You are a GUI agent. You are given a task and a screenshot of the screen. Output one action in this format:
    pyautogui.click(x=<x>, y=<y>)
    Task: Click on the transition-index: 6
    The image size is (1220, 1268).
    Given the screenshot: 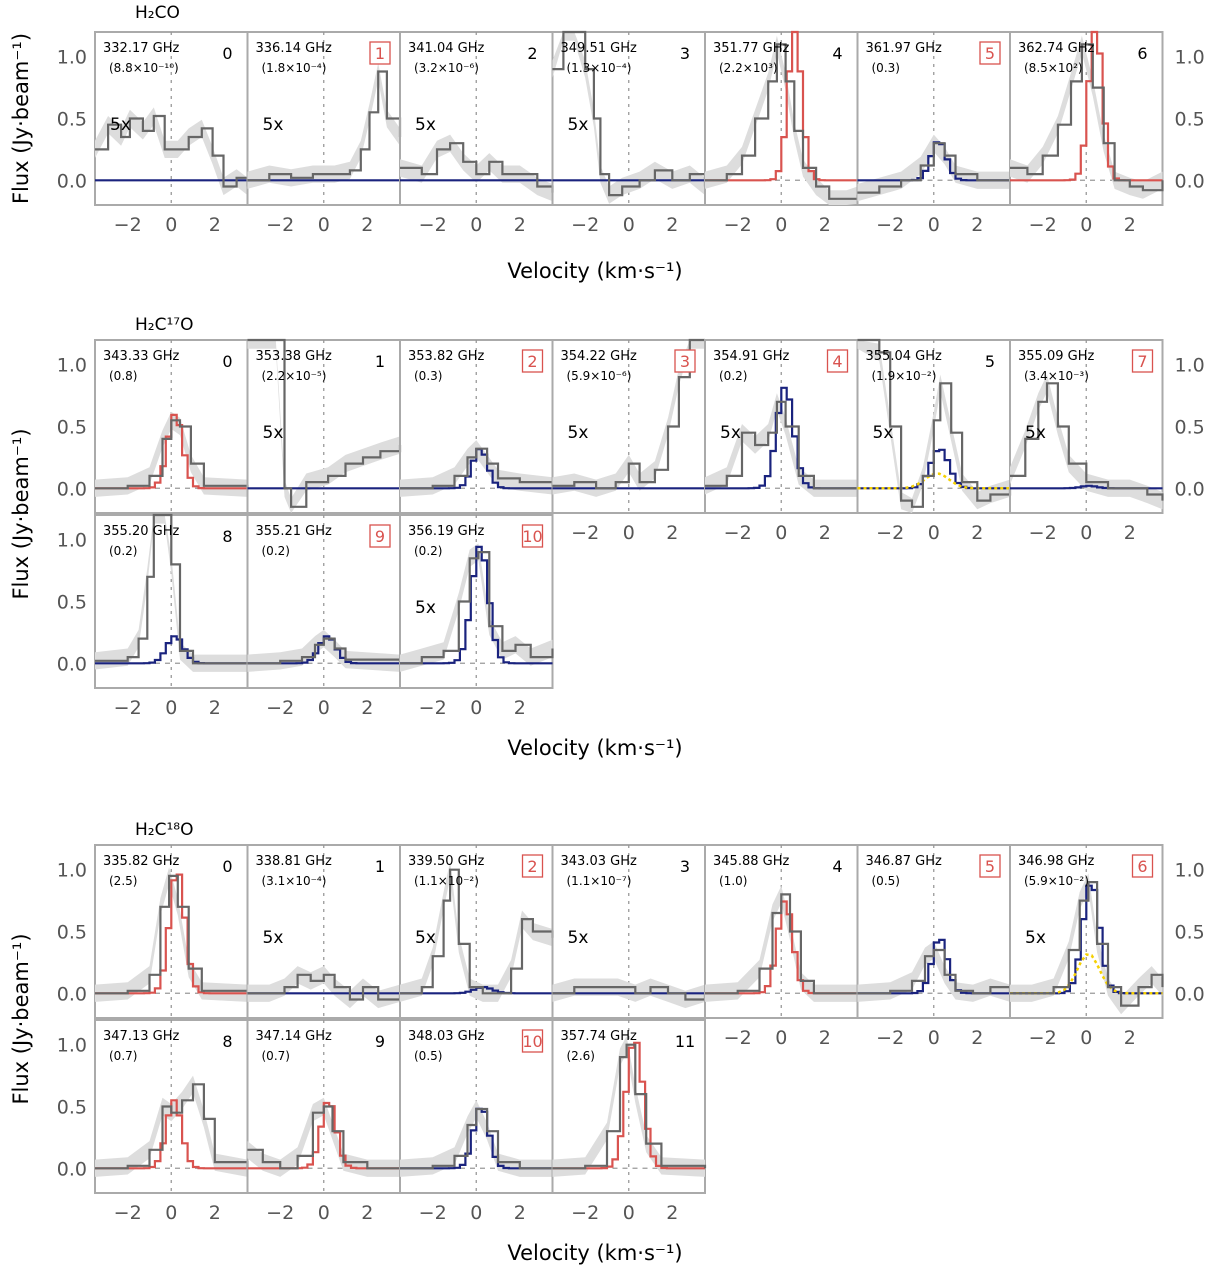 What is the action you would take?
    pyautogui.click(x=1142, y=53)
    